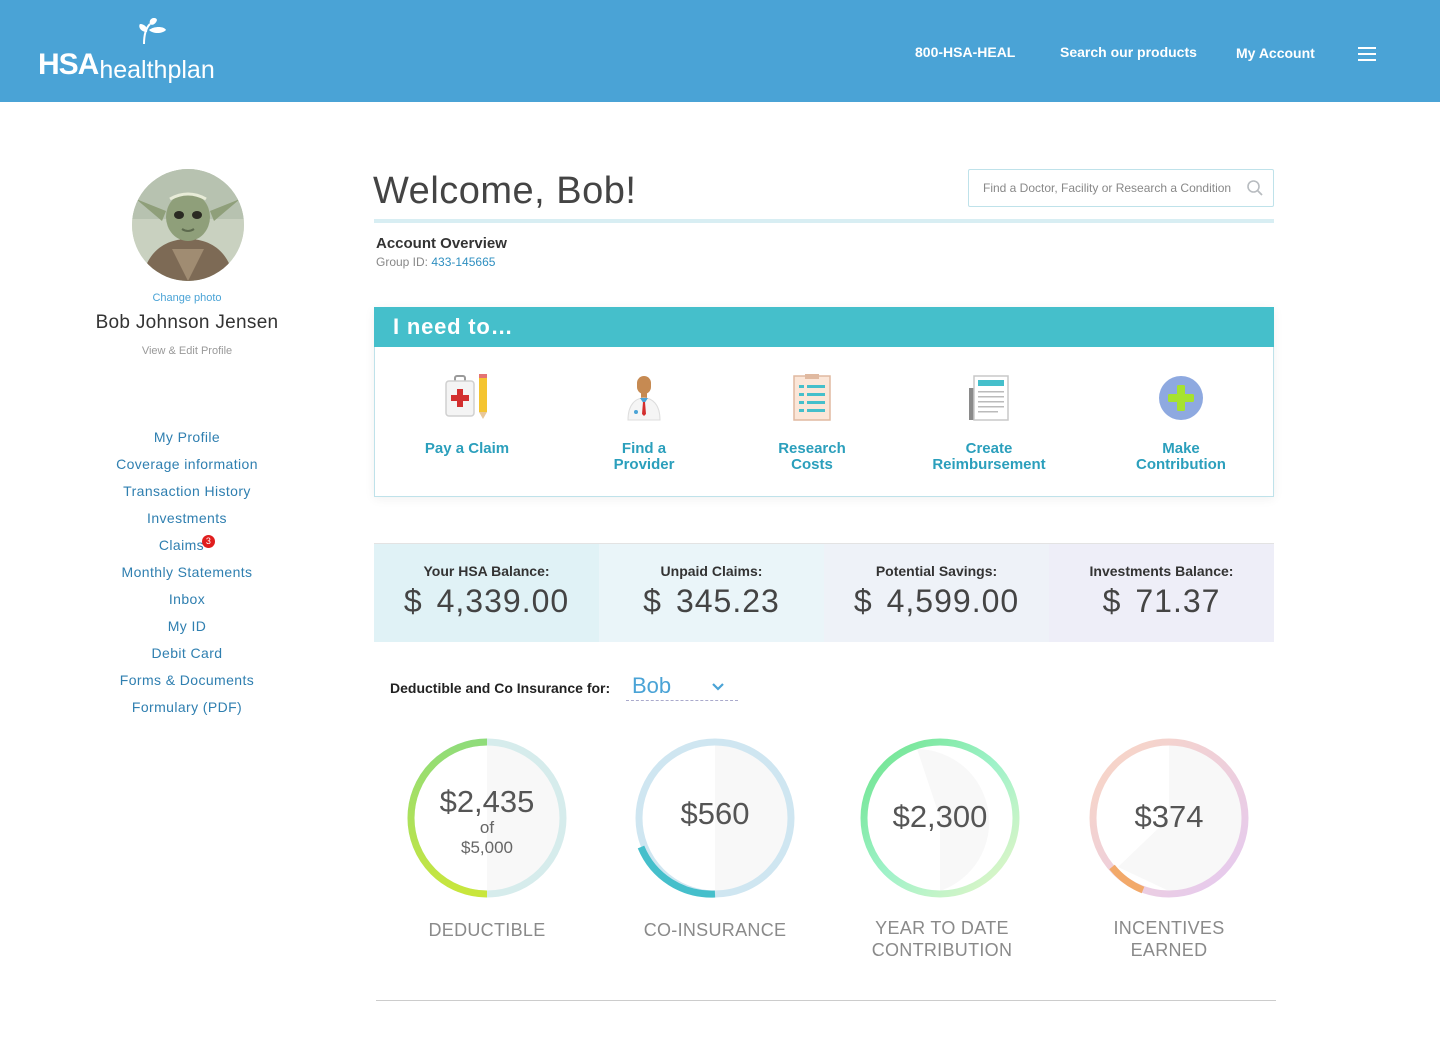 The width and height of the screenshot is (1440, 1061). What do you see at coordinates (682, 687) in the screenshot?
I see `person-select: Bob` at bounding box center [682, 687].